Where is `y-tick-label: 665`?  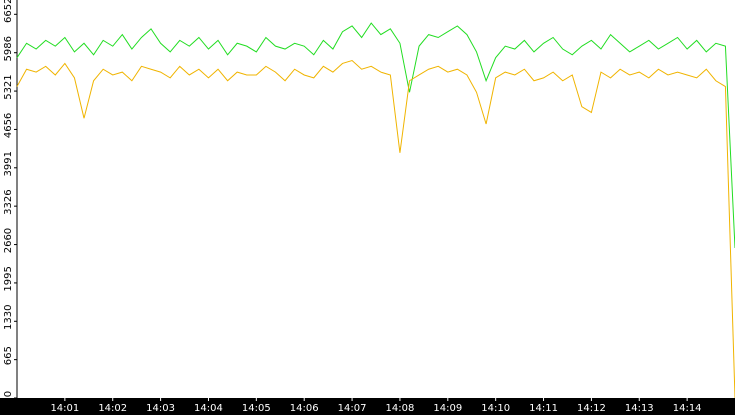 y-tick-label: 665 is located at coordinates (8, 355).